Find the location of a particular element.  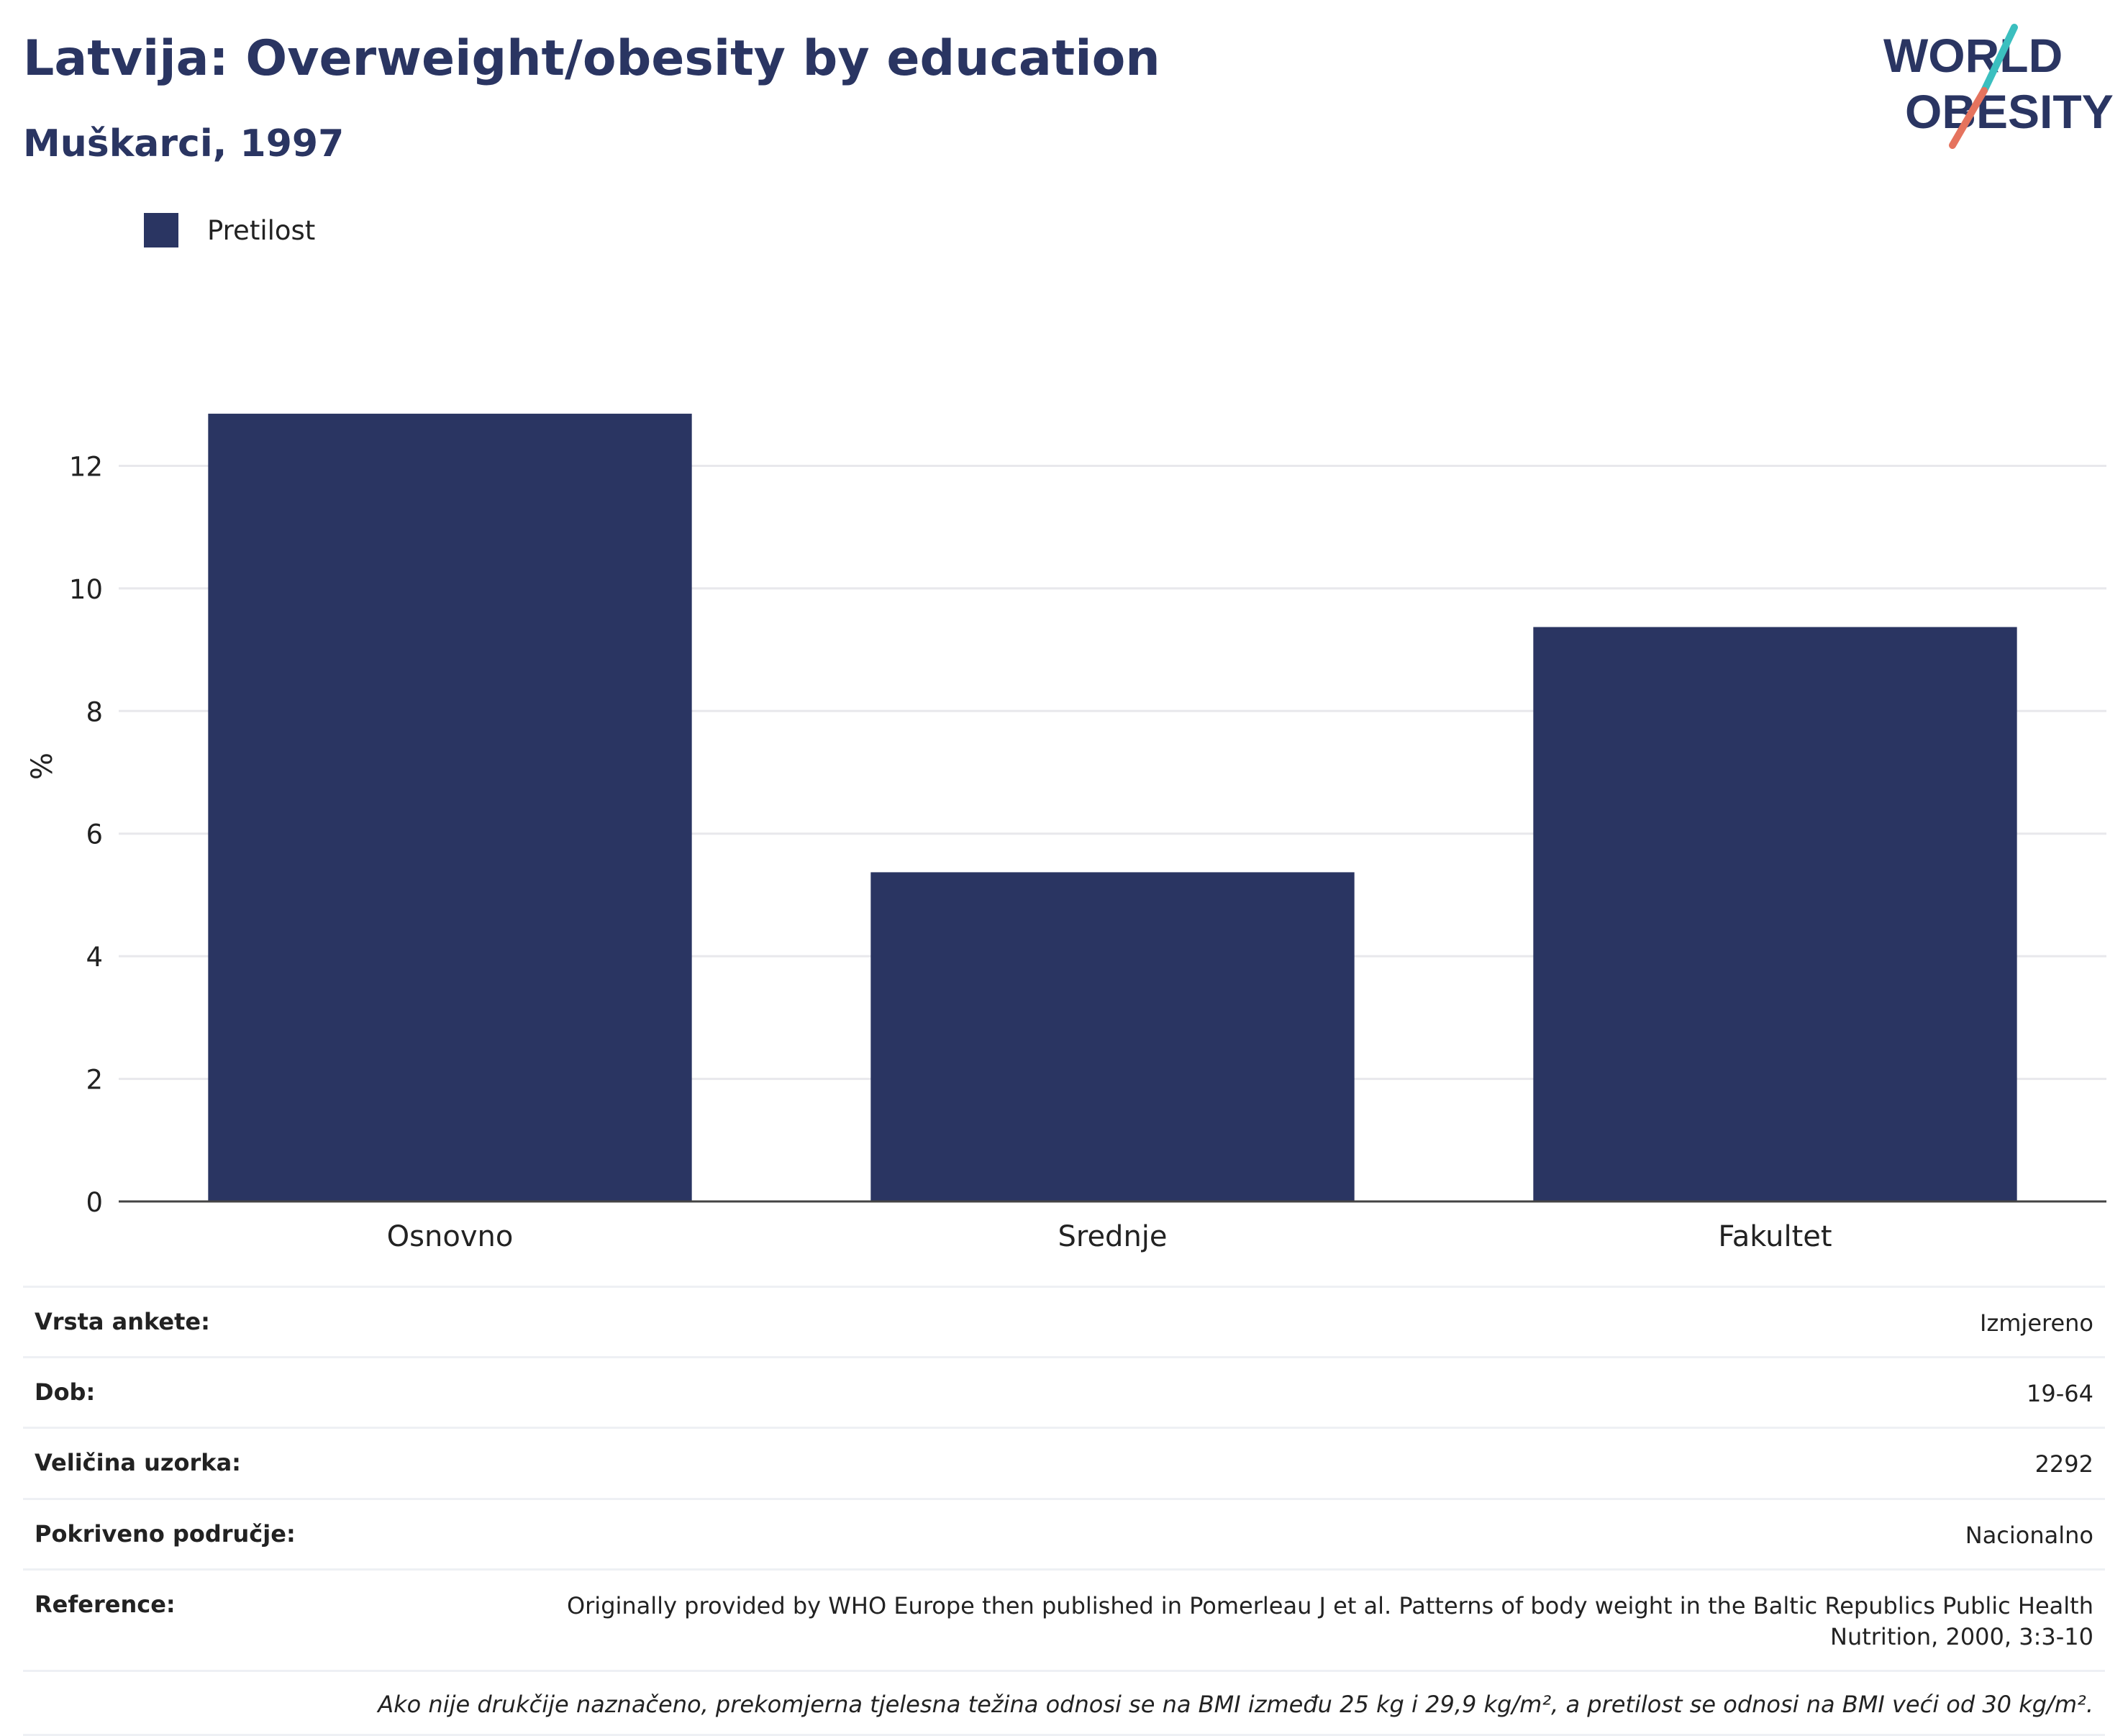

info-row-sample-size: Veličina uzorka: 2292 is located at coordinates (1064, 1462).